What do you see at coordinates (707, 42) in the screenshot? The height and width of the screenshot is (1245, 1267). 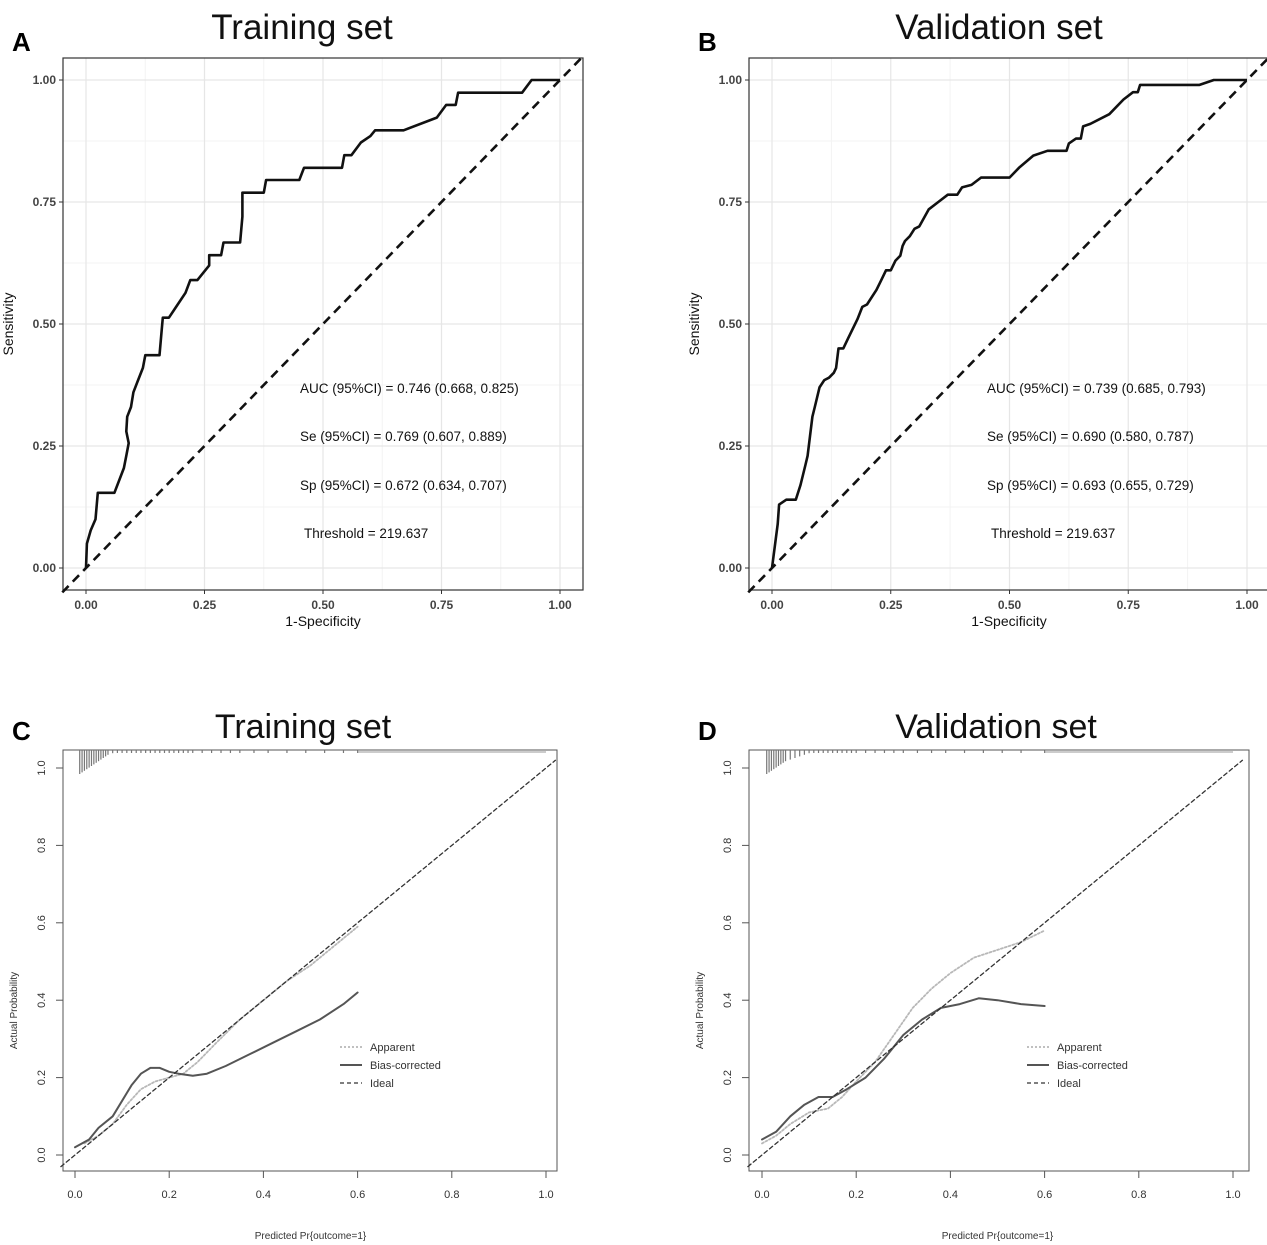 I see `panel-label: B` at bounding box center [707, 42].